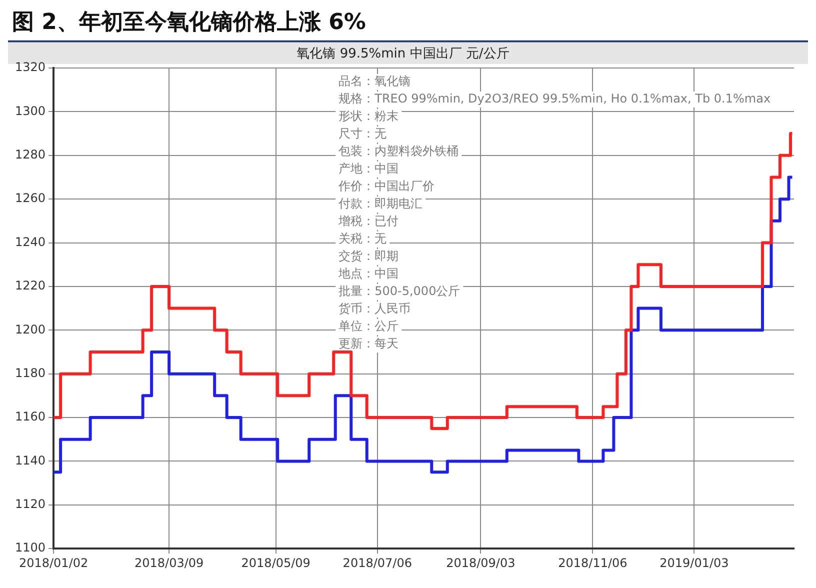  Describe the element at coordinates (362, 133) in the screenshot. I see `annotation: 尺寸：无` at that location.